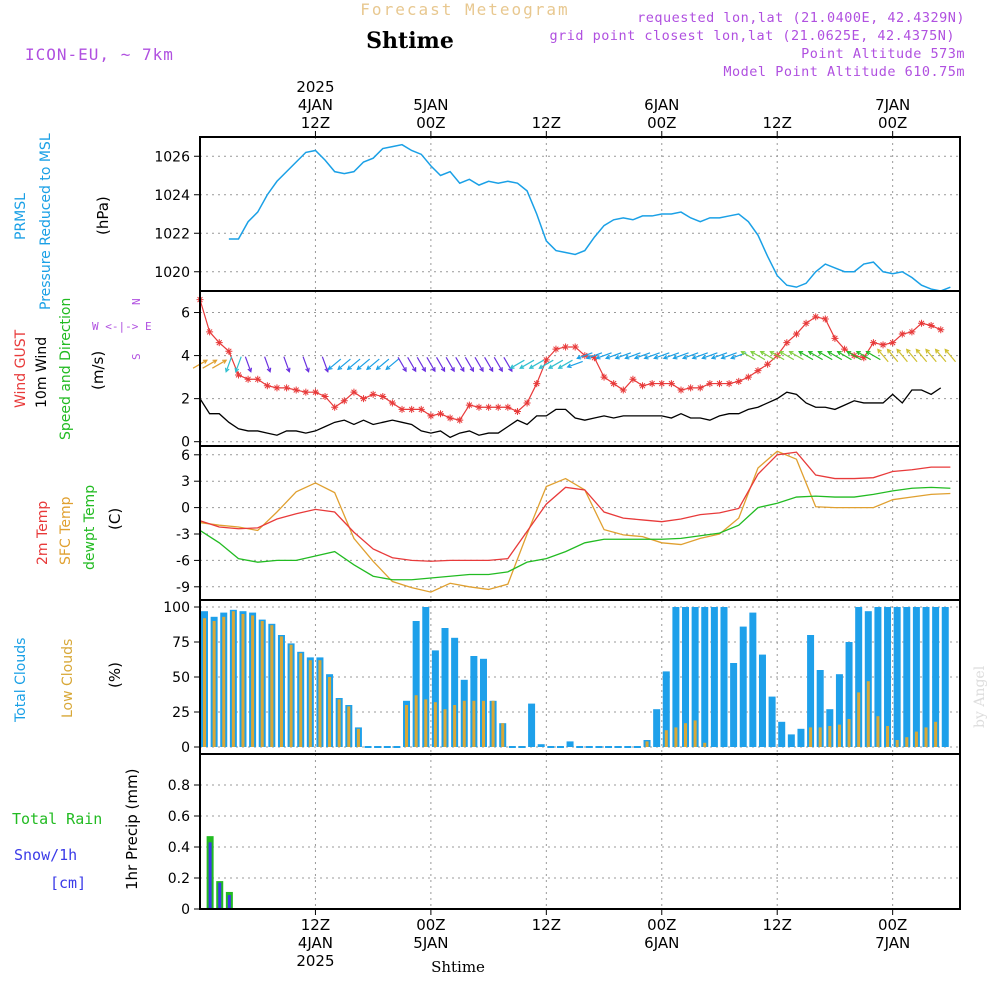 This screenshot has height=1000, width=1000. Describe the element at coordinates (172, 273) in the screenshot. I see `pressure-ytick-label: 1020` at that location.